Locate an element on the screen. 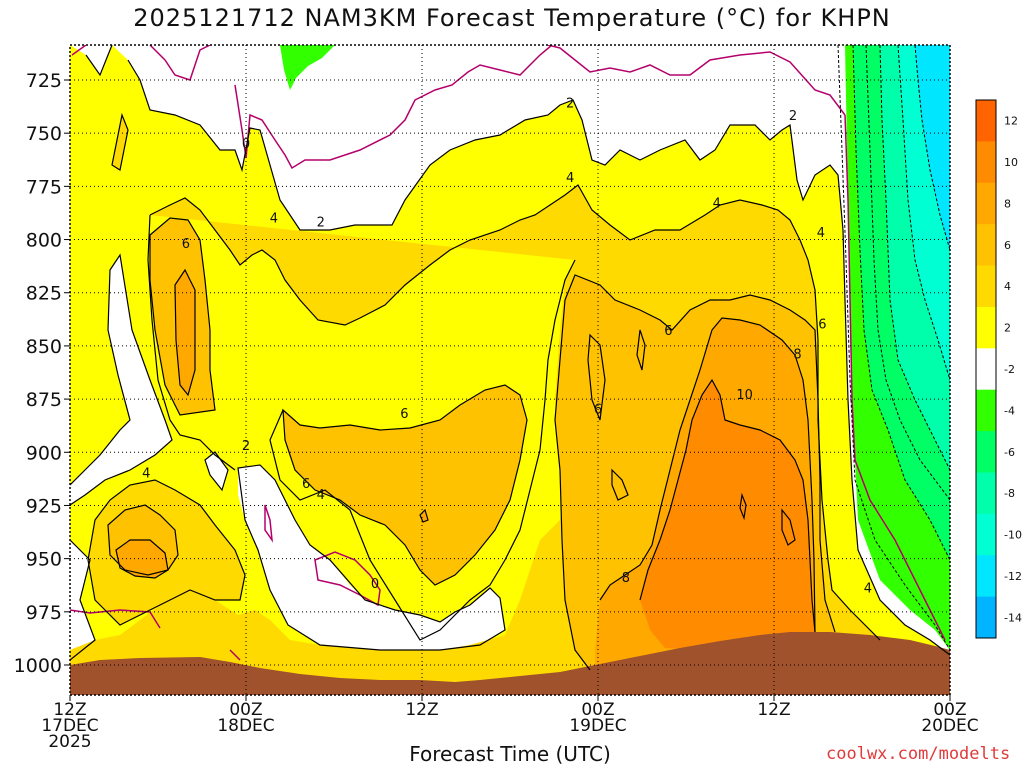 The image size is (1024, 768). contour-neg4 is located at coordinates (901, 303).